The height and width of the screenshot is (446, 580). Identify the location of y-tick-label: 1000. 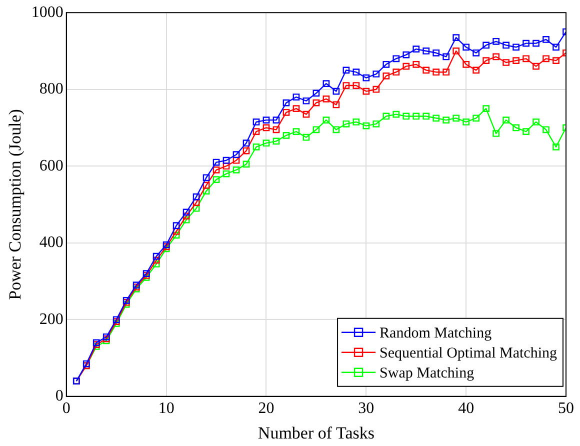
(47, 12).